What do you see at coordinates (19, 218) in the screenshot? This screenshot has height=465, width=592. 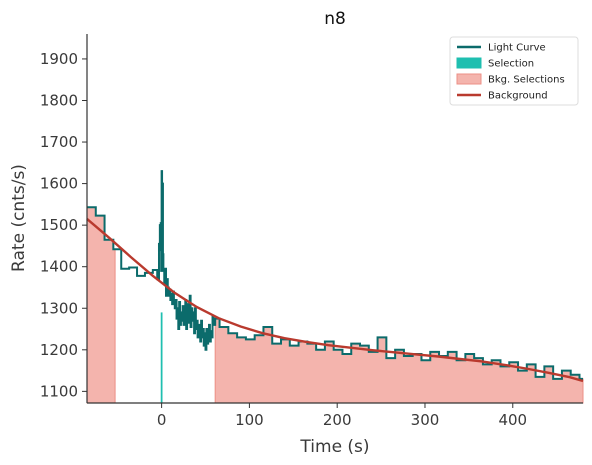 I see `y-axis-label: Rate (cnts/s)` at bounding box center [19, 218].